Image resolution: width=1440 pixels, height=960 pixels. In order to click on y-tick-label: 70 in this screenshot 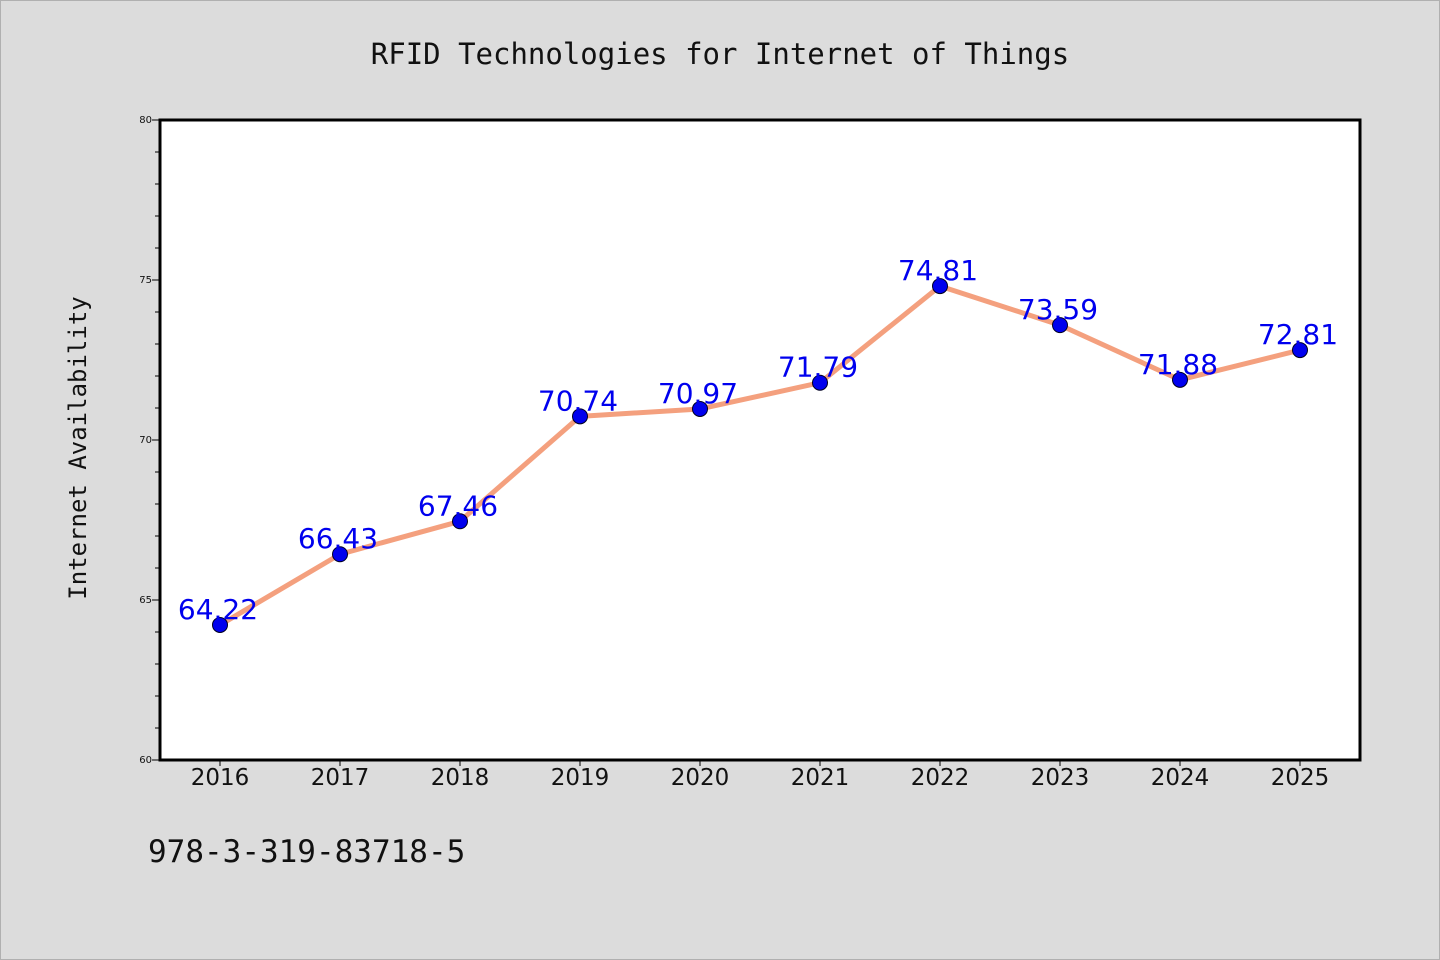, I will do `click(145, 440)`.